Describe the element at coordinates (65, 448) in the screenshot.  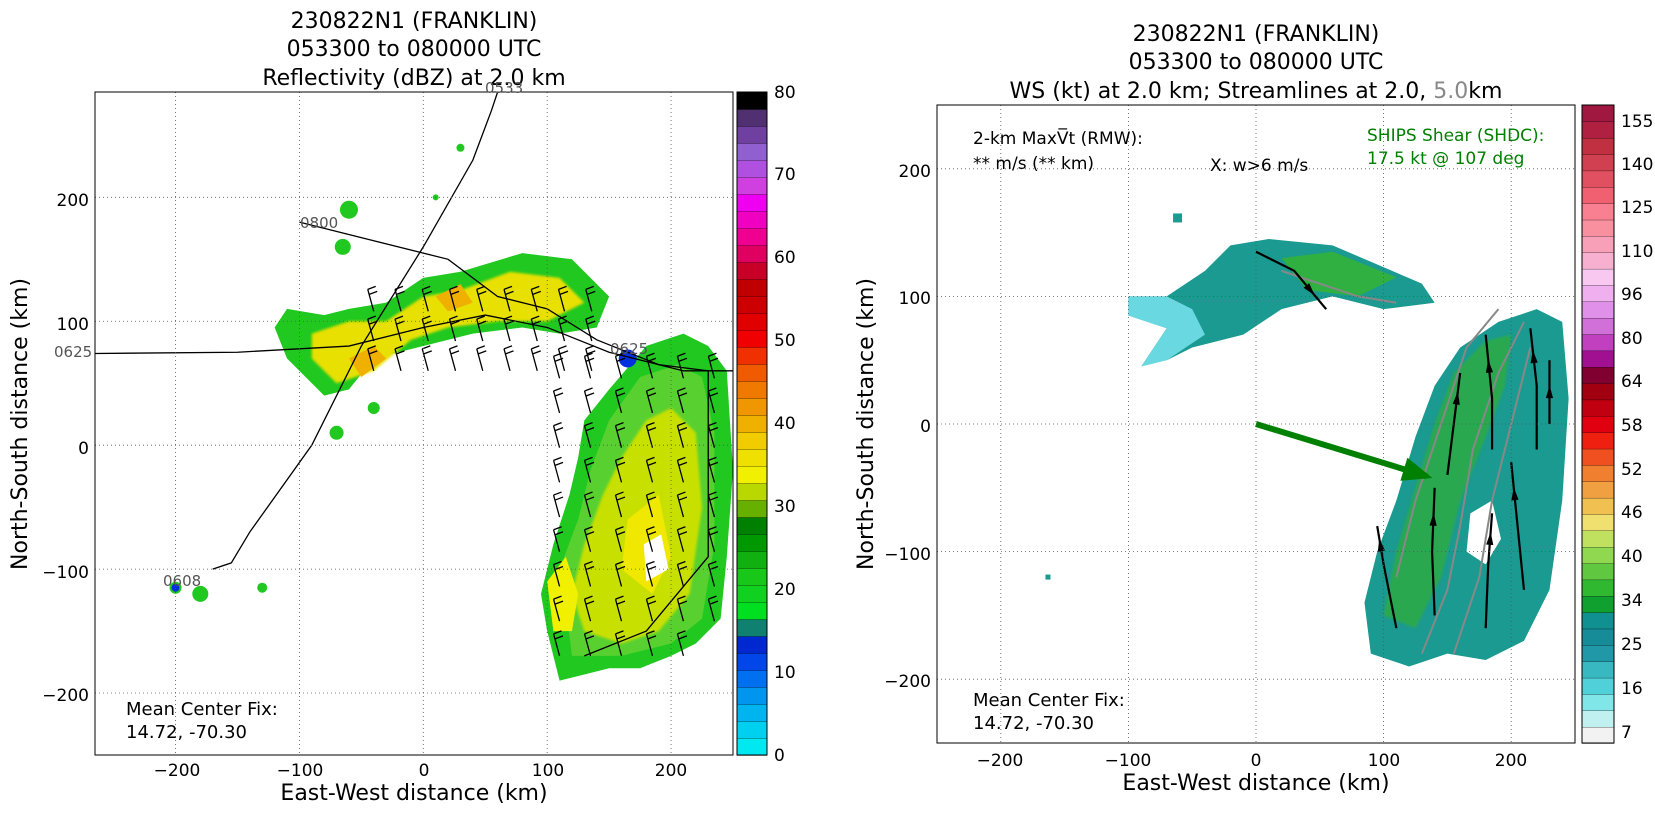
I see `left-y-ticks: −200 −100 0 100 200` at that location.